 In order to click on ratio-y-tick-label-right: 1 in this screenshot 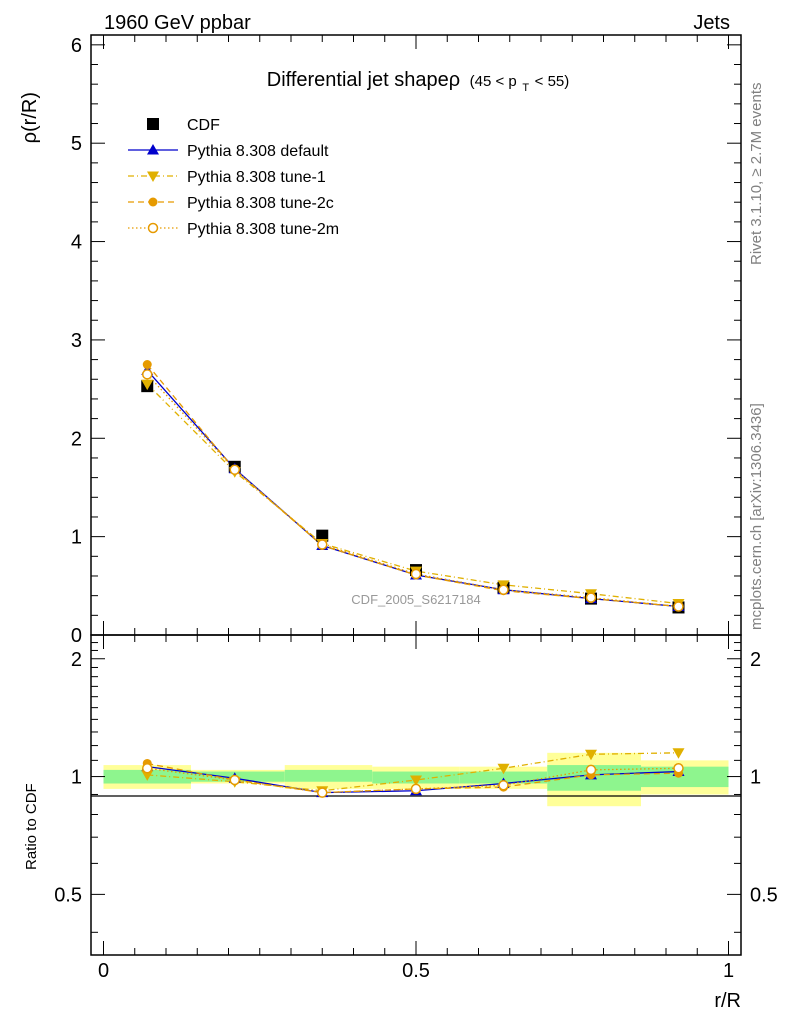, I will do `click(755, 778)`.